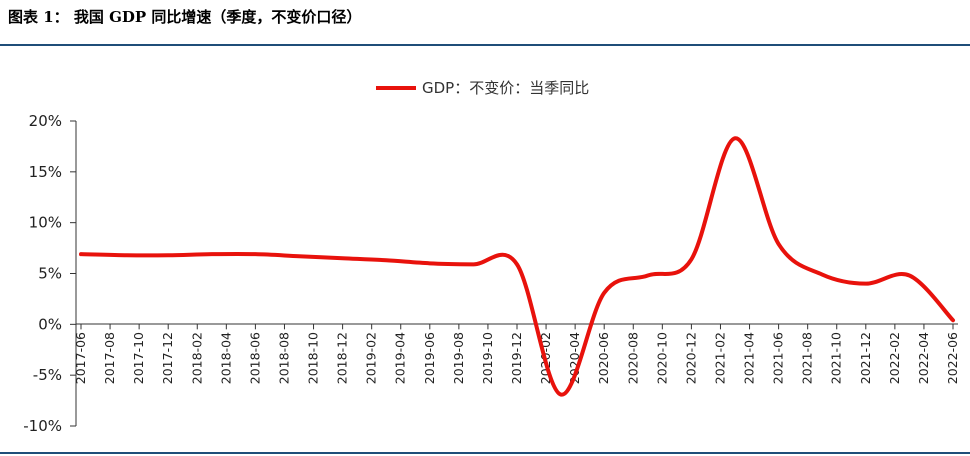 The width and height of the screenshot is (970, 456). What do you see at coordinates (167, 358) in the screenshot?
I see `x-tick-label: 2017-12` at bounding box center [167, 358].